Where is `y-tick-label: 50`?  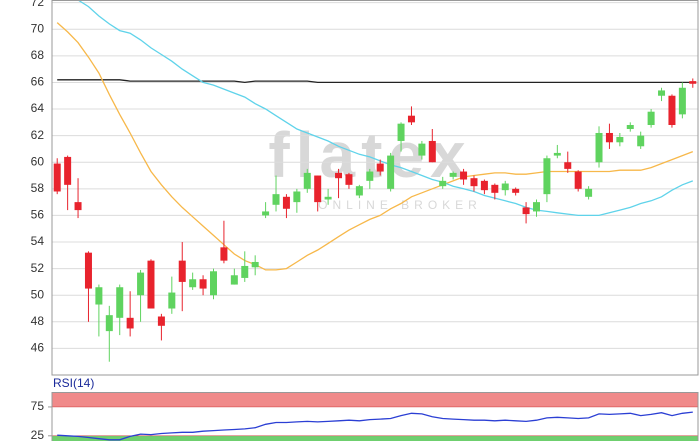
y-tick-label: 50 is located at coordinates (38, 294).